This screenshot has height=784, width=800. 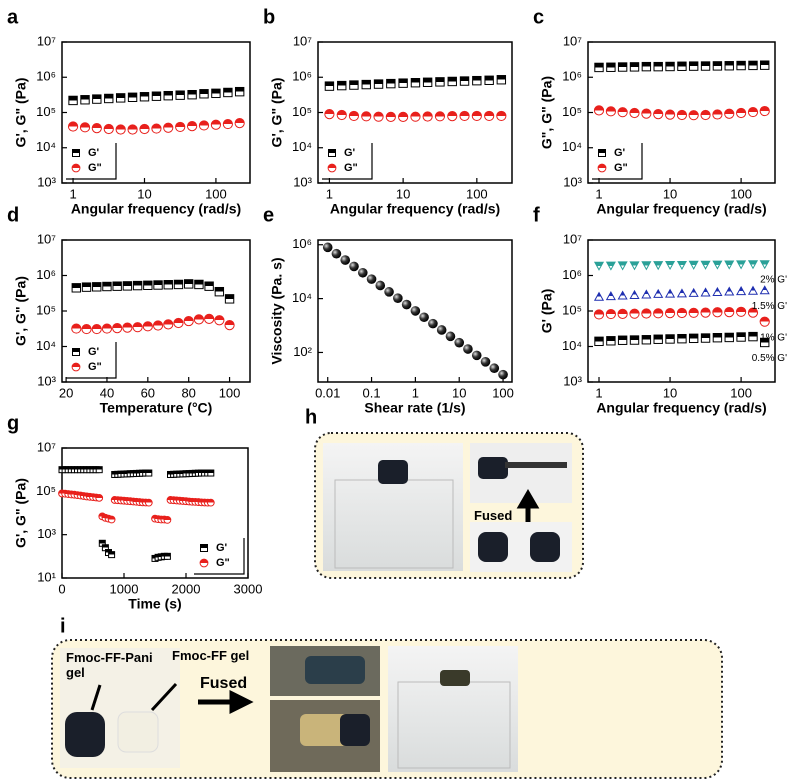 What do you see at coordinates (224, 683) in the screenshot?
I see `annotation: Fused` at bounding box center [224, 683].